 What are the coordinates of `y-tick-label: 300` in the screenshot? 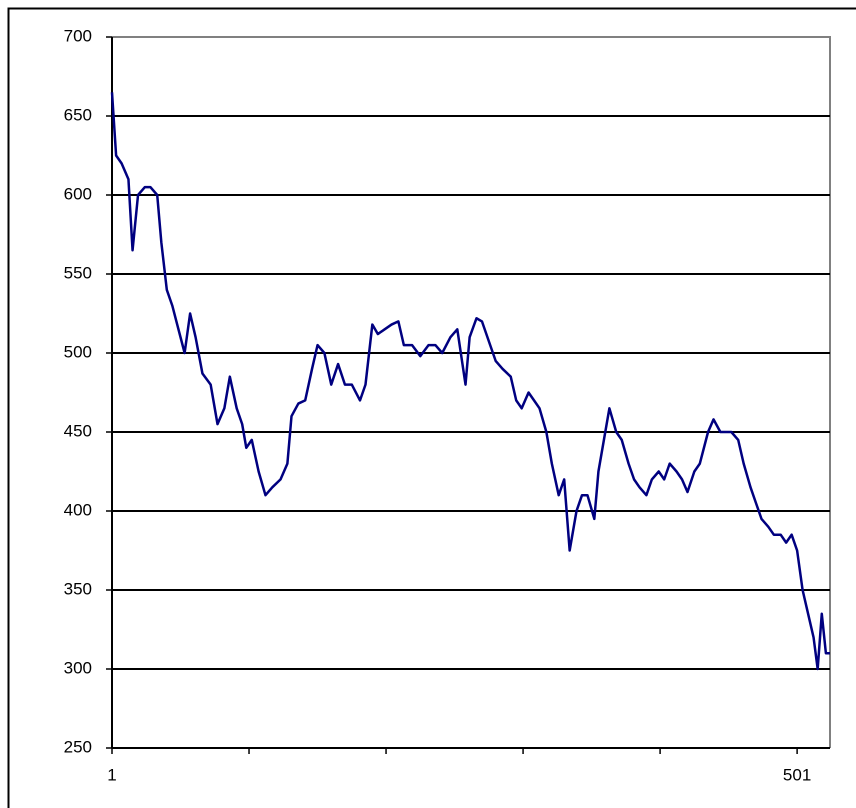 It's located at (78, 667).